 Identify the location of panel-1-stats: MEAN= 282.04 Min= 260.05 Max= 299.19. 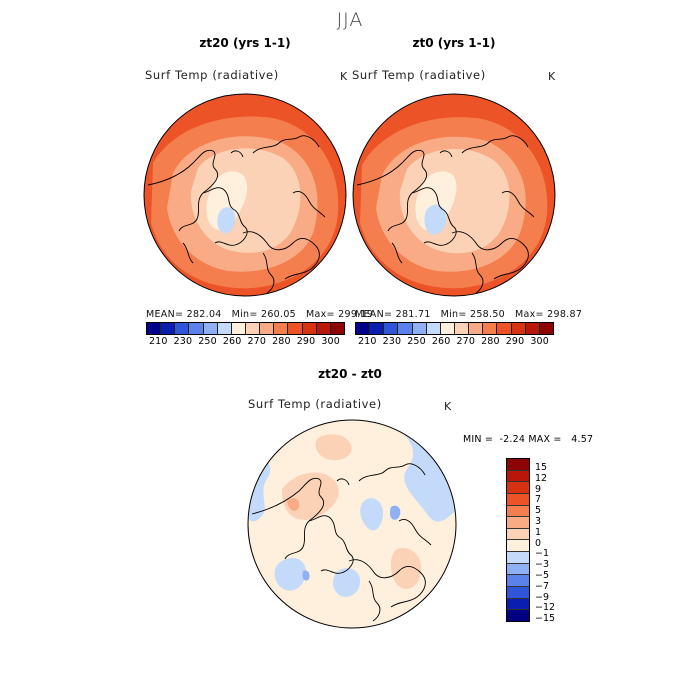
(260, 314).